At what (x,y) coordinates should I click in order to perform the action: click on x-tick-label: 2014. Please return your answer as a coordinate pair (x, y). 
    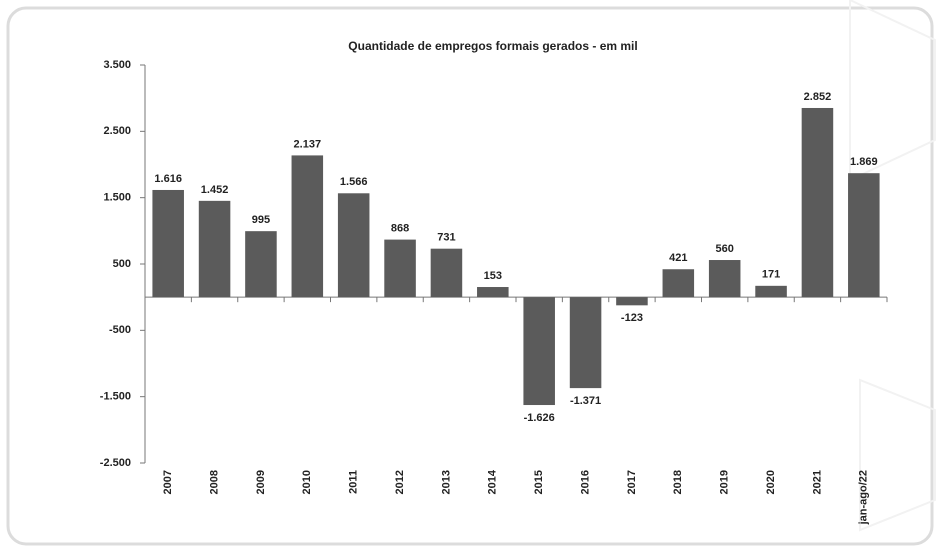
    Looking at the image, I should click on (493, 481).